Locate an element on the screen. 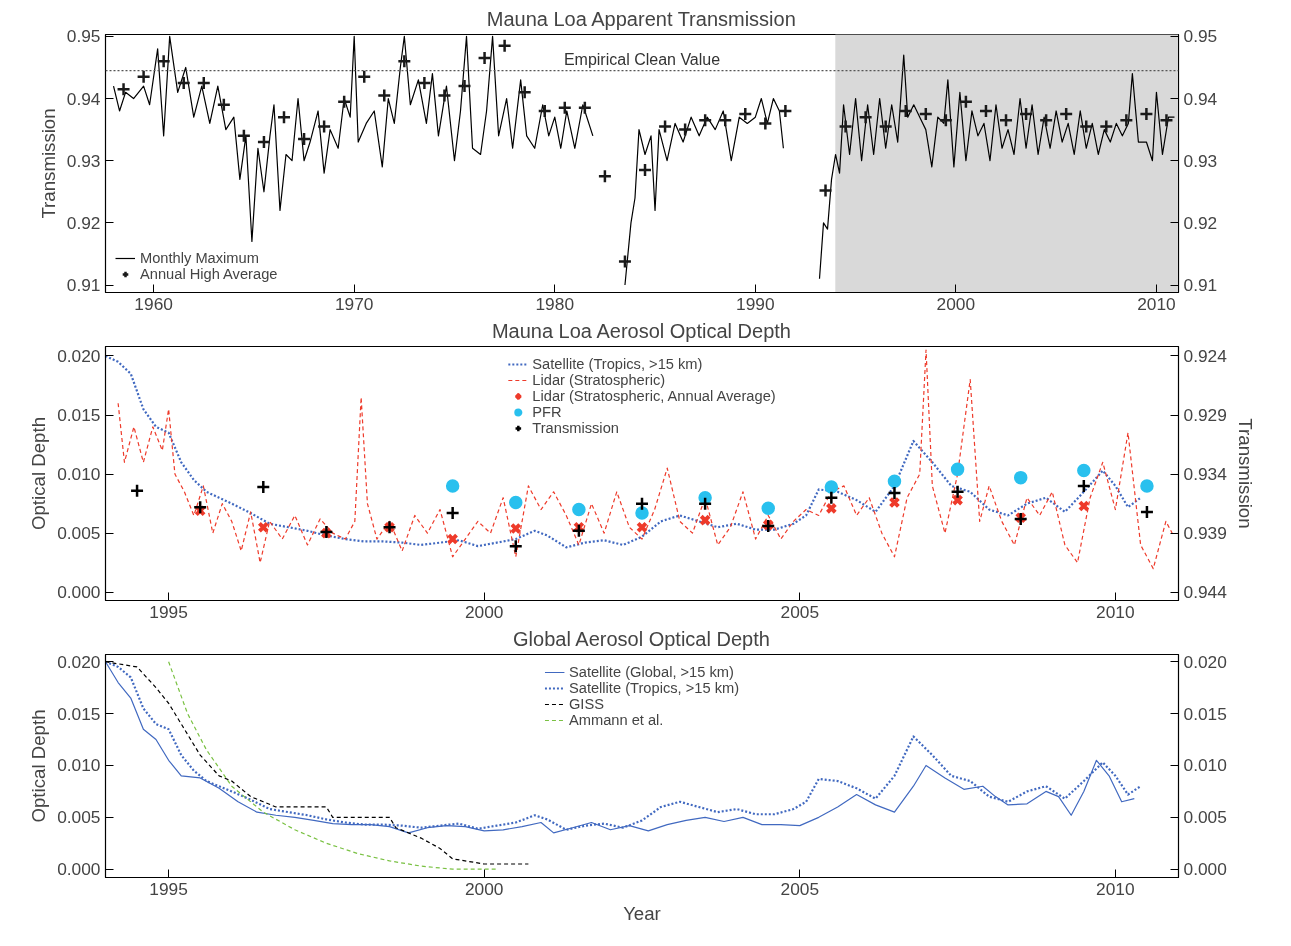  x-tick-label: 1980 is located at coordinates (555, 303).